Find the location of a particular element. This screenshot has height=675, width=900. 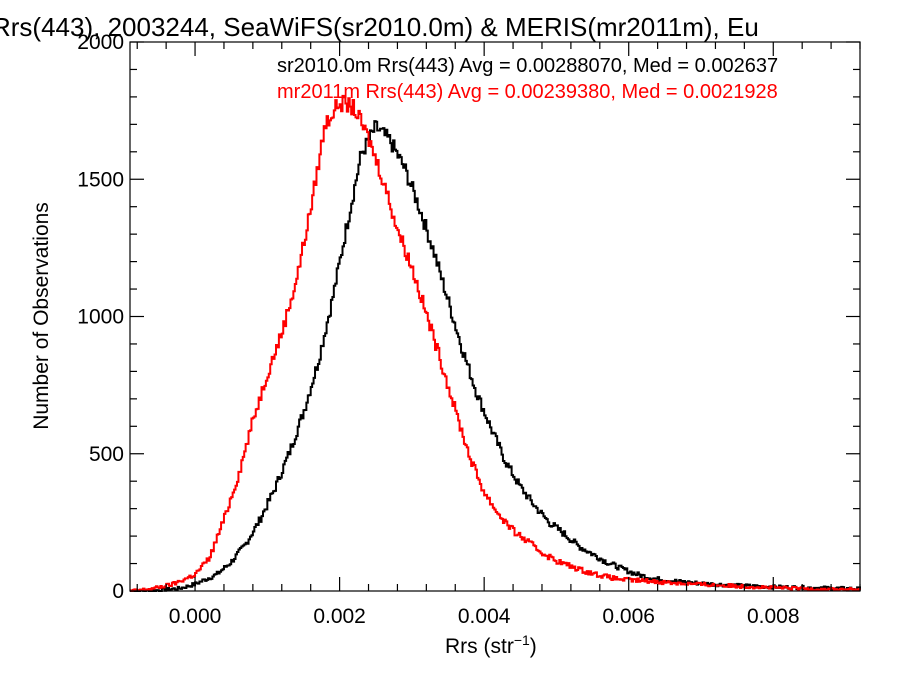

y-tick-label: 2000 is located at coordinates (100, 42).